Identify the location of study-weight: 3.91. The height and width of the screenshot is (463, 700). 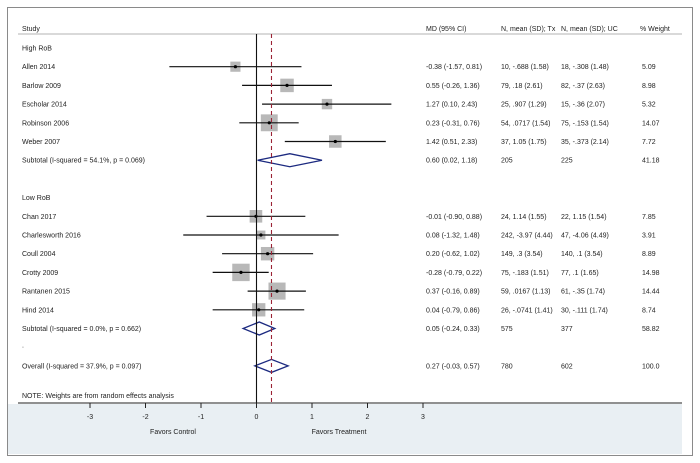
(649, 236).